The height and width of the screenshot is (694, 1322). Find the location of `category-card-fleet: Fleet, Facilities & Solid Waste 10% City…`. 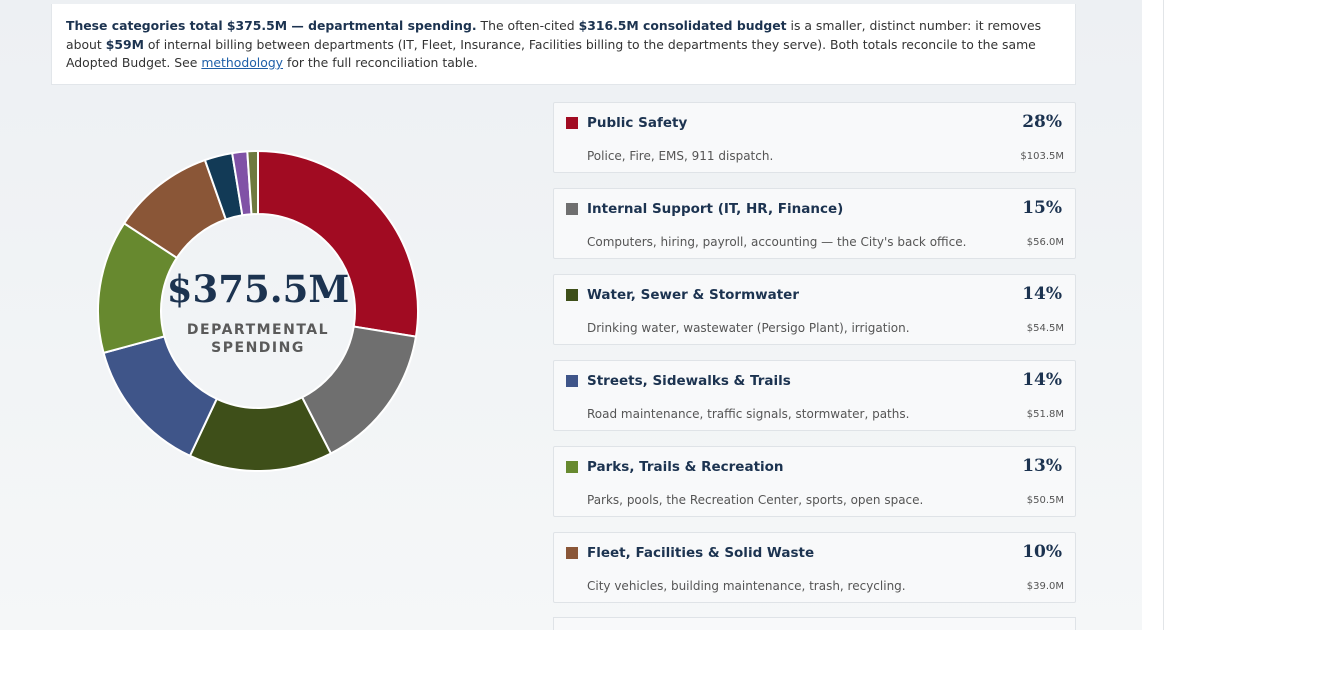

category-card-fleet: Fleet, Facilities & Solid Waste 10% City… is located at coordinates (814, 567).